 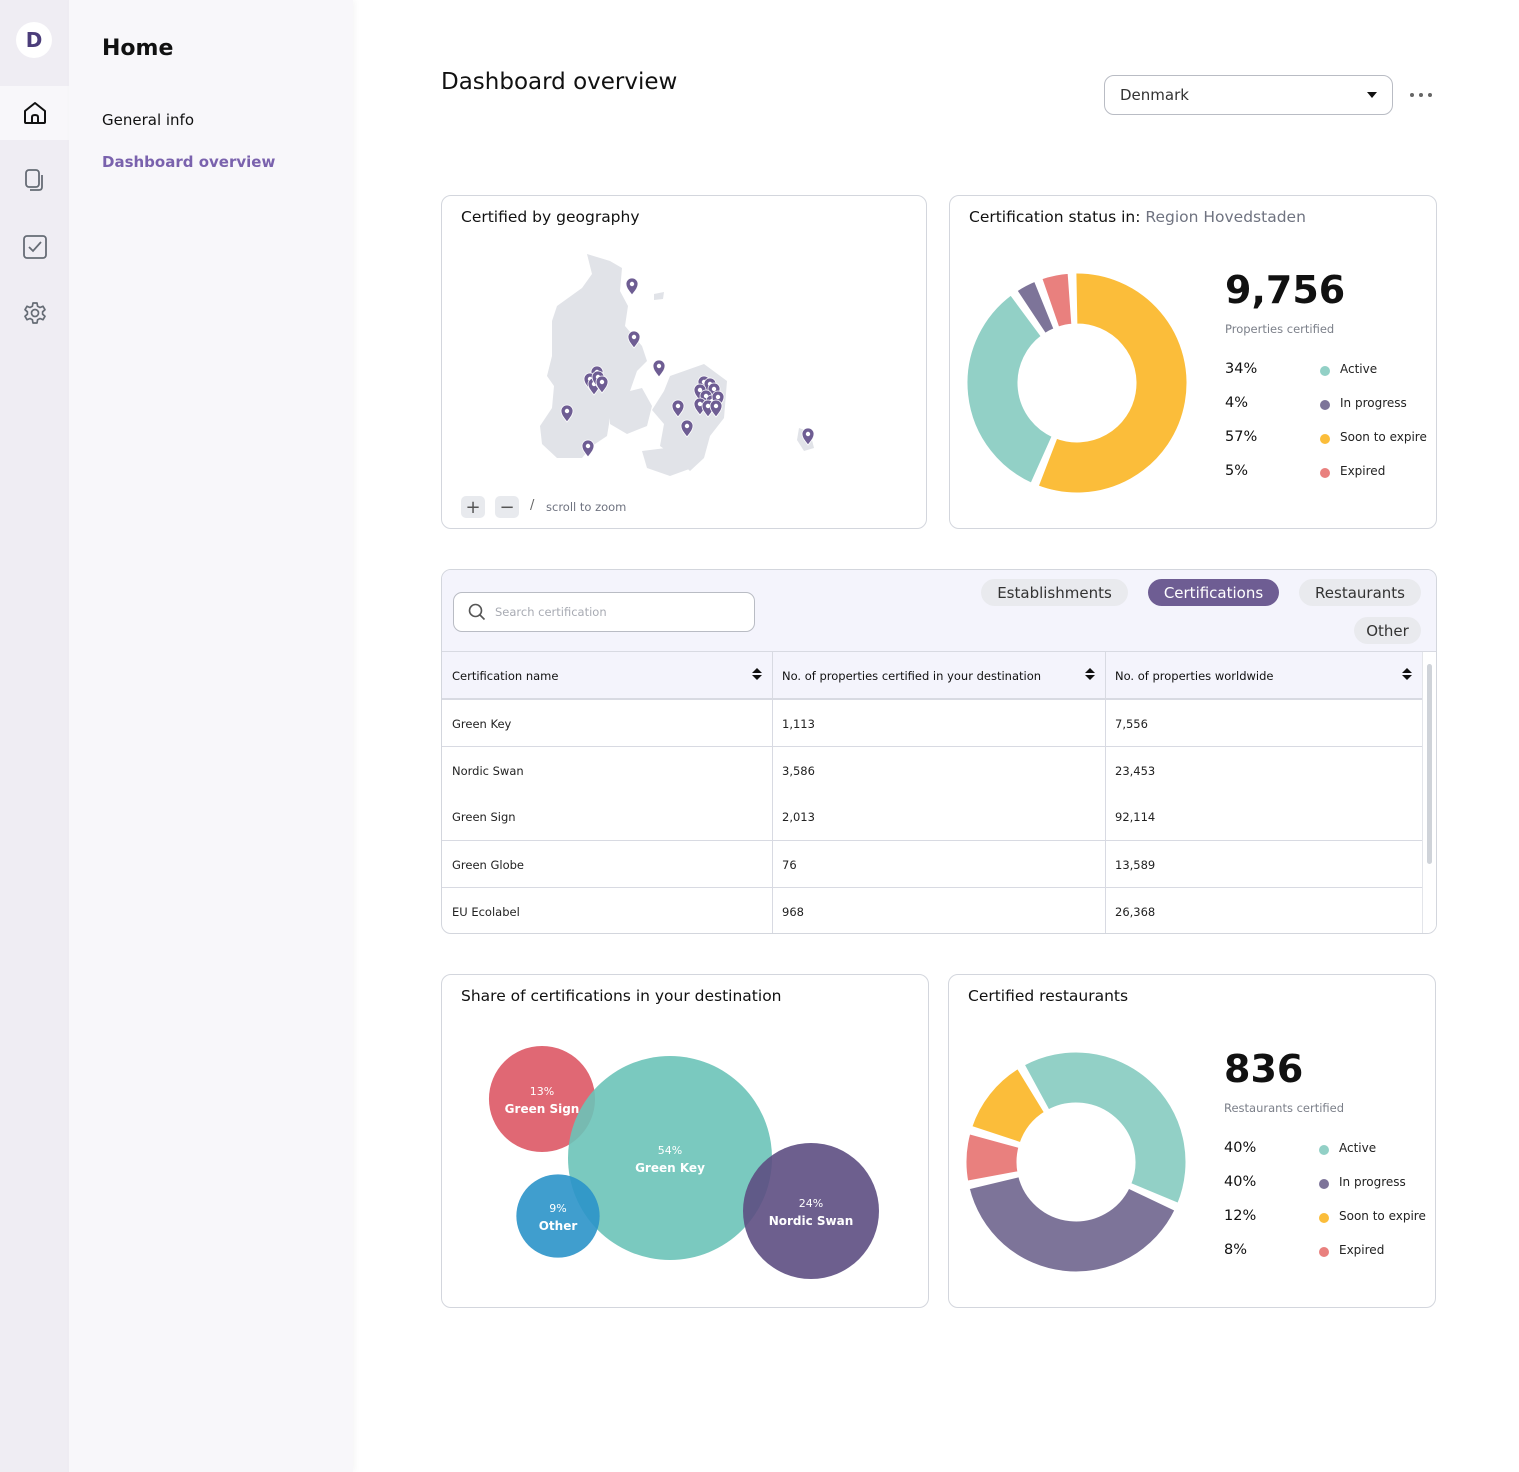 I want to click on table-row: Green Globe 76 13,589, so click(x=932, y=863).